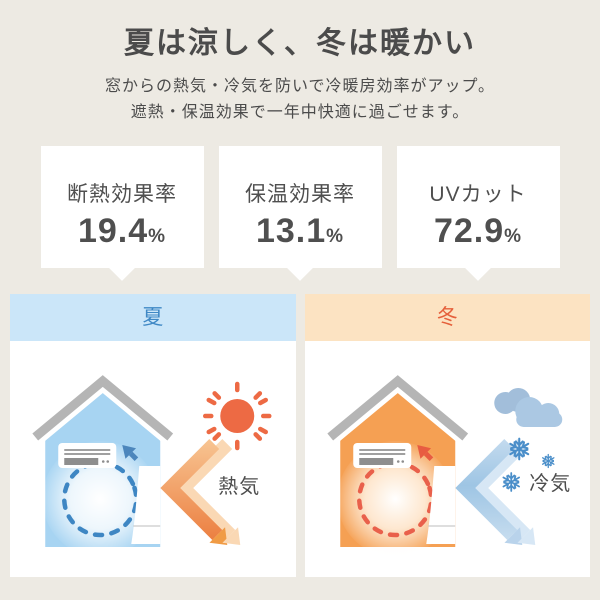 This screenshot has width=600, height=600. Describe the element at coordinates (239, 486) in the screenshot. I see `heat-label: 熱気` at that location.